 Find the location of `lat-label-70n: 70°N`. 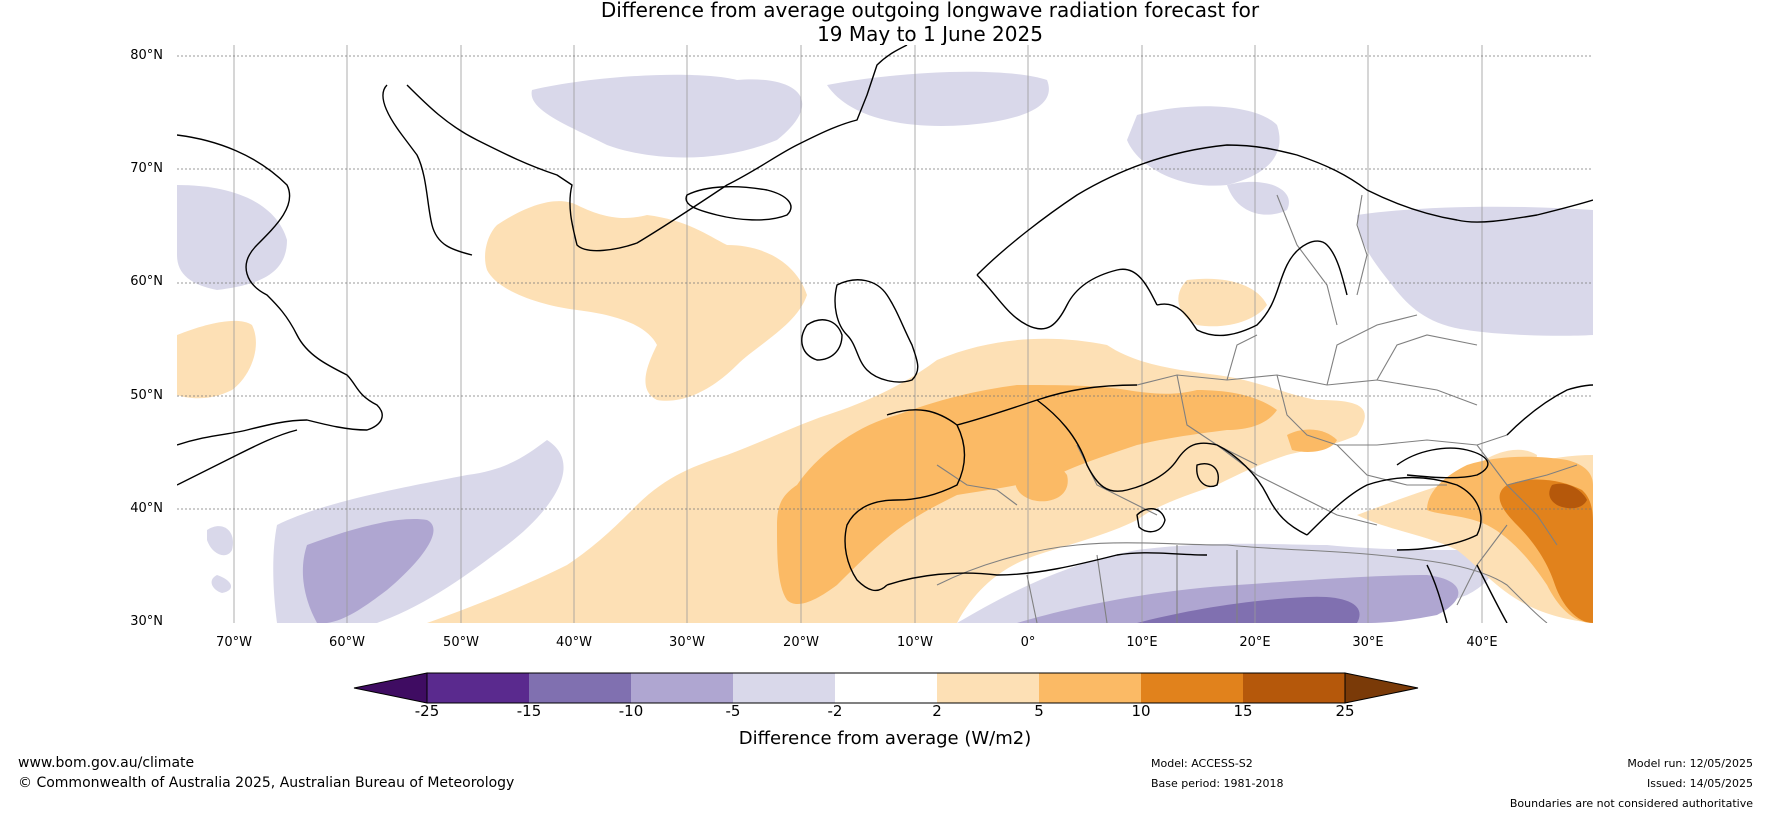

lat-label-70n: 70°N is located at coordinates (146, 168).